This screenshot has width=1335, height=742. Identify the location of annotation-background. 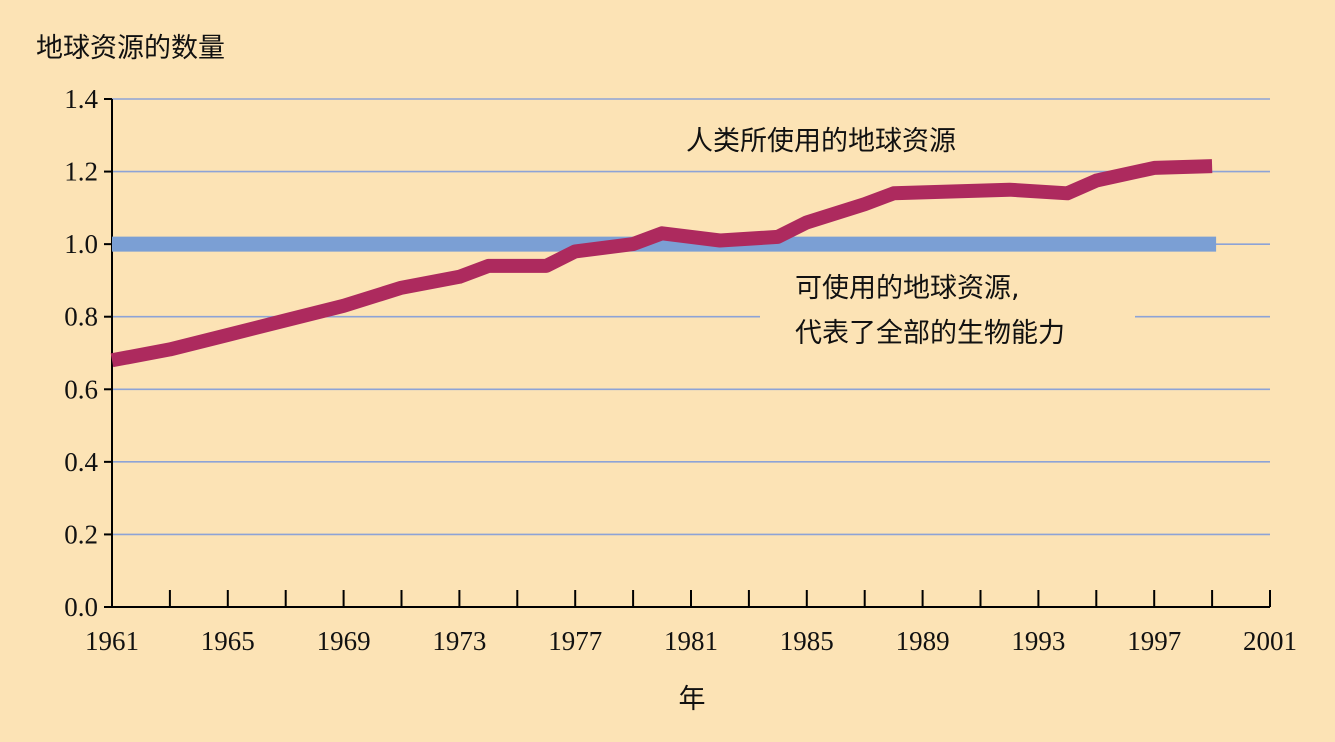
(947, 311).